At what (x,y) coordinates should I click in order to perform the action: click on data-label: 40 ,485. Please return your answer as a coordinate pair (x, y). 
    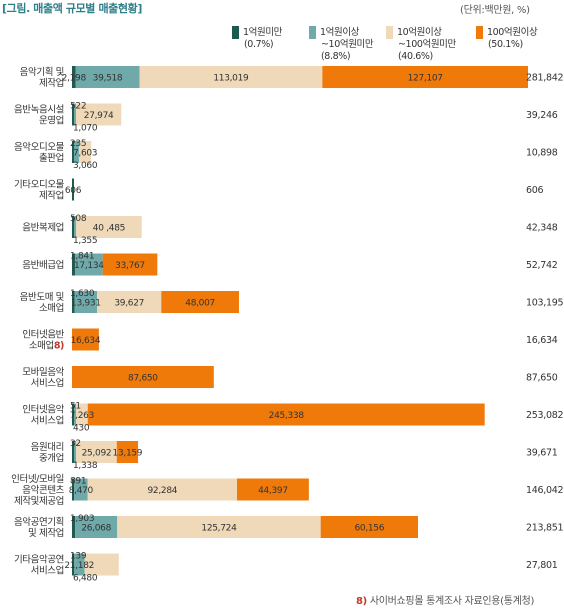
    Looking at the image, I should click on (109, 229).